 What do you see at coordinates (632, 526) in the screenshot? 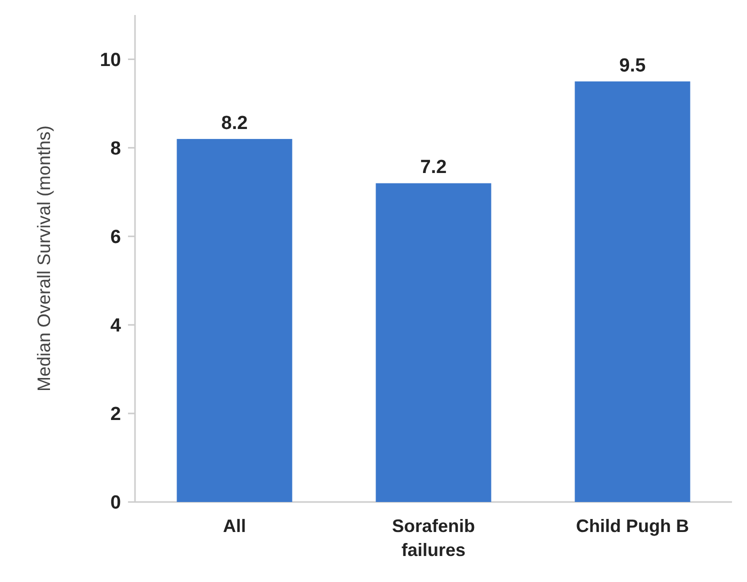
I see `x-tick-label: Child Pugh B` at bounding box center [632, 526].